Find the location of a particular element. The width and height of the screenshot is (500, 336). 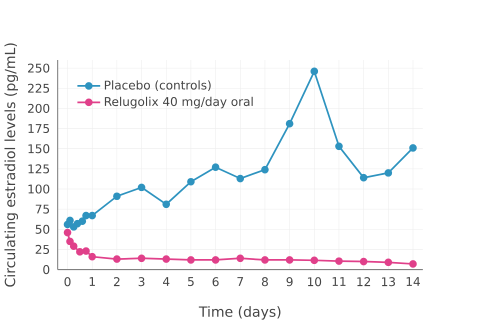

legend-label: Relugolix 40 mg/day oral is located at coordinates (178, 102).